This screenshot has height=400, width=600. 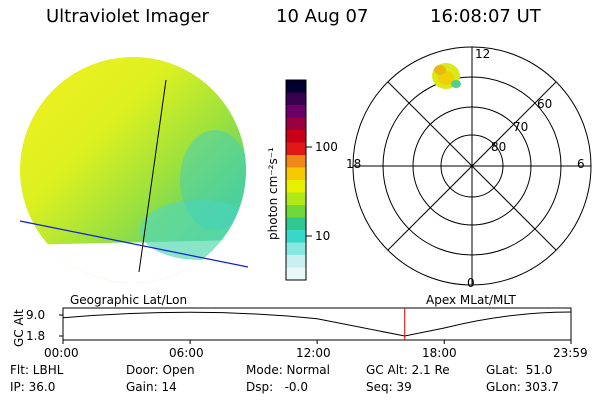 I want to click on status-dsp: Dsp: -0.0, so click(x=277, y=387).